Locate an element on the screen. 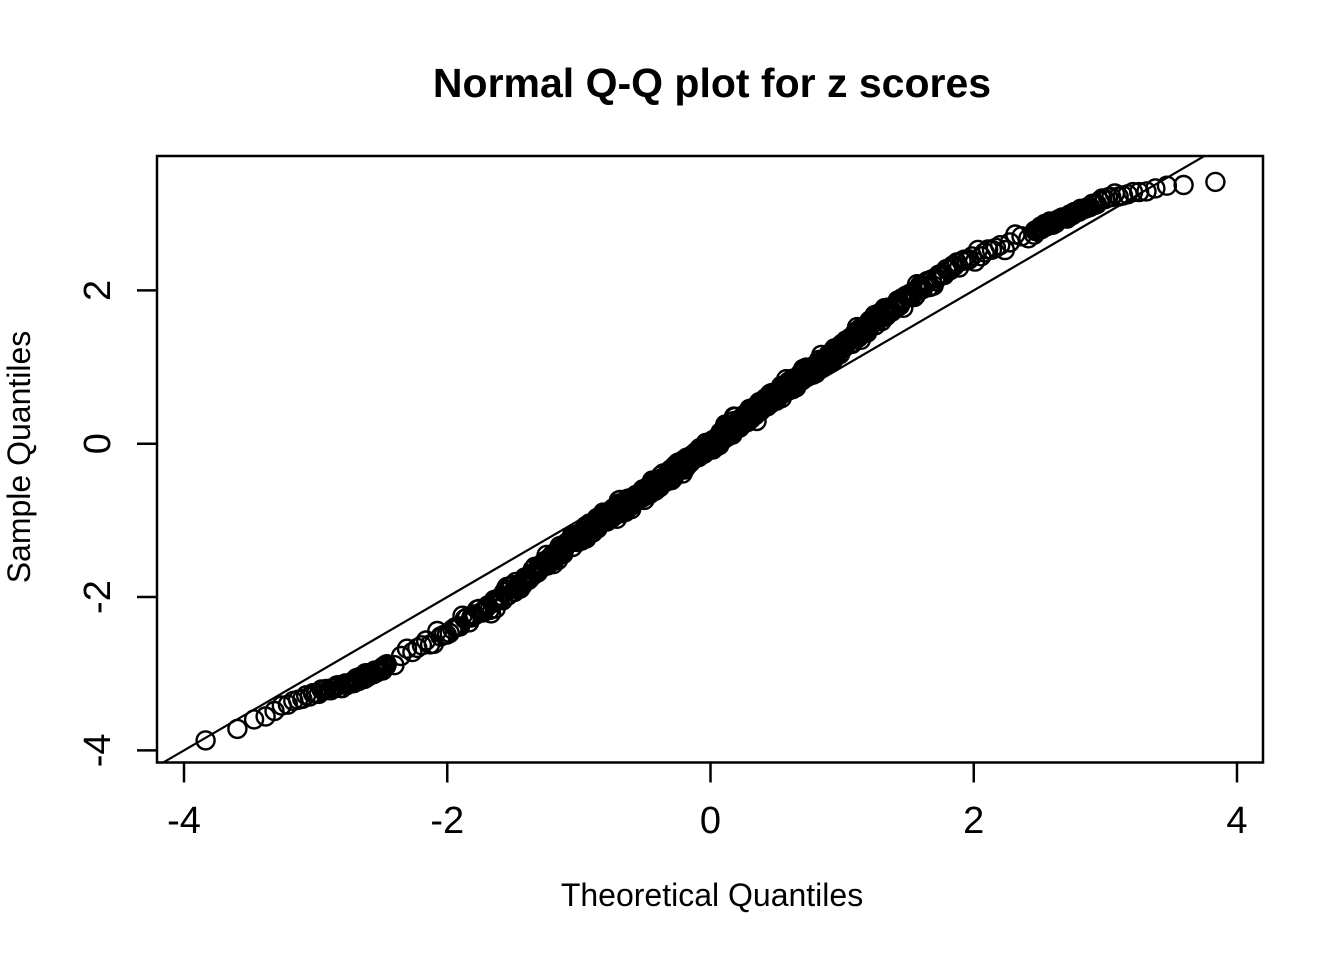 The height and width of the screenshot is (960, 1344). y-tick-label: 0 is located at coordinates (98, 443).